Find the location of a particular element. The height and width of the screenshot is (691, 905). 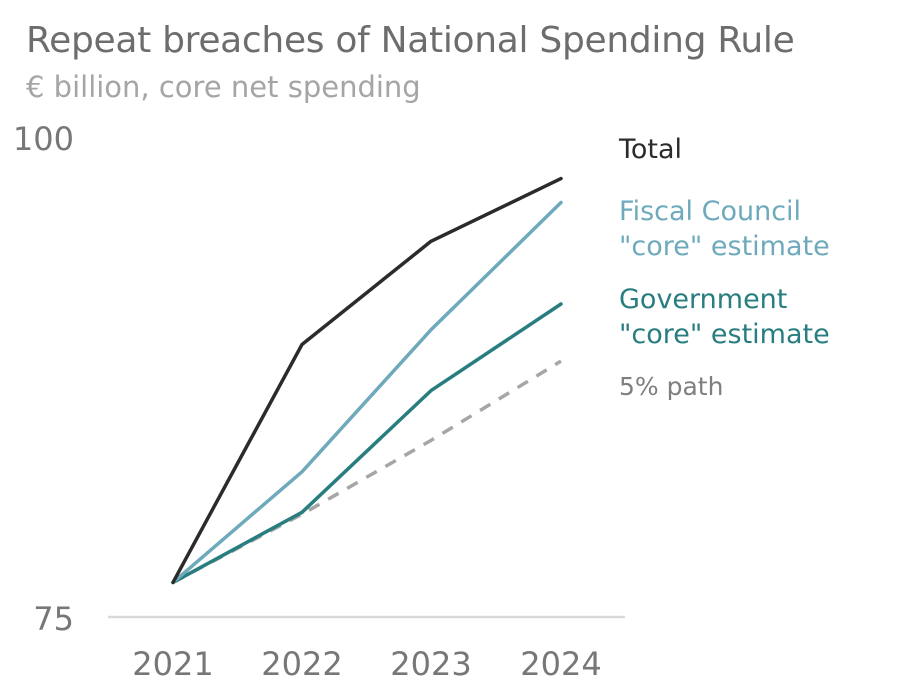

y-axis-ticks: 75 100 is located at coordinates (43, 379).